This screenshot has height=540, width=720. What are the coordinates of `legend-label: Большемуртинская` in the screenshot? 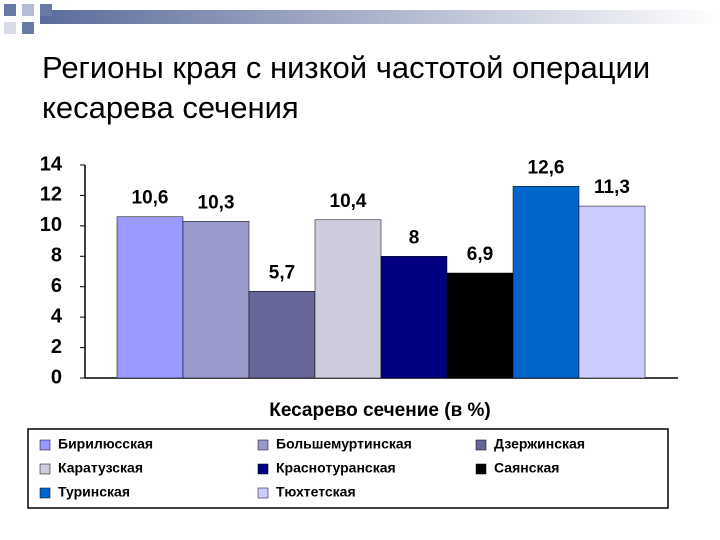 It's located at (344, 444).